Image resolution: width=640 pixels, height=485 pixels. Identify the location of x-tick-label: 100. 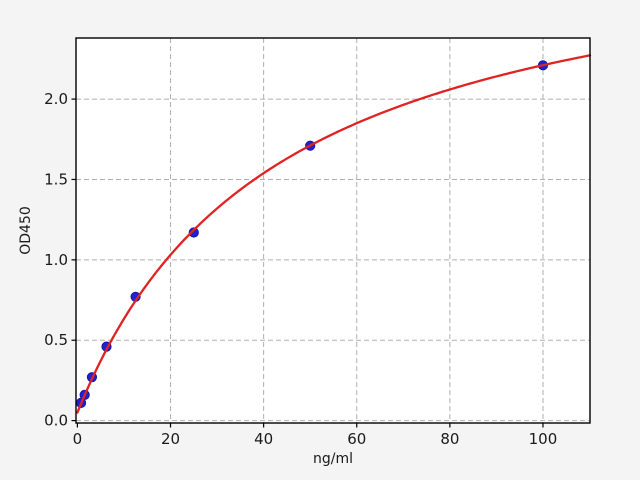
(543, 439).